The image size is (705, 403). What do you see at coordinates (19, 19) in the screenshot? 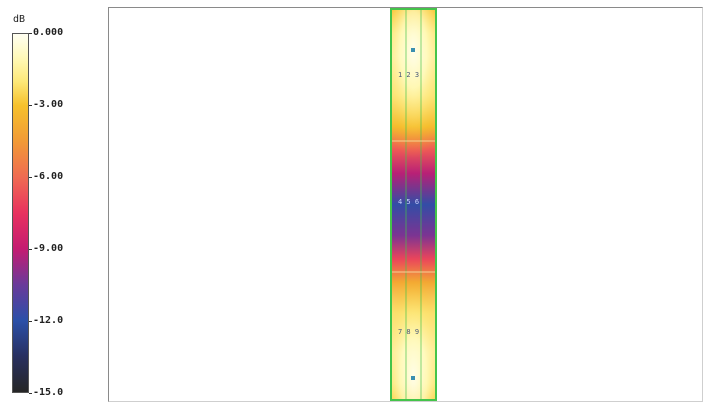
I see `legend-unit-label: dB` at bounding box center [19, 19].